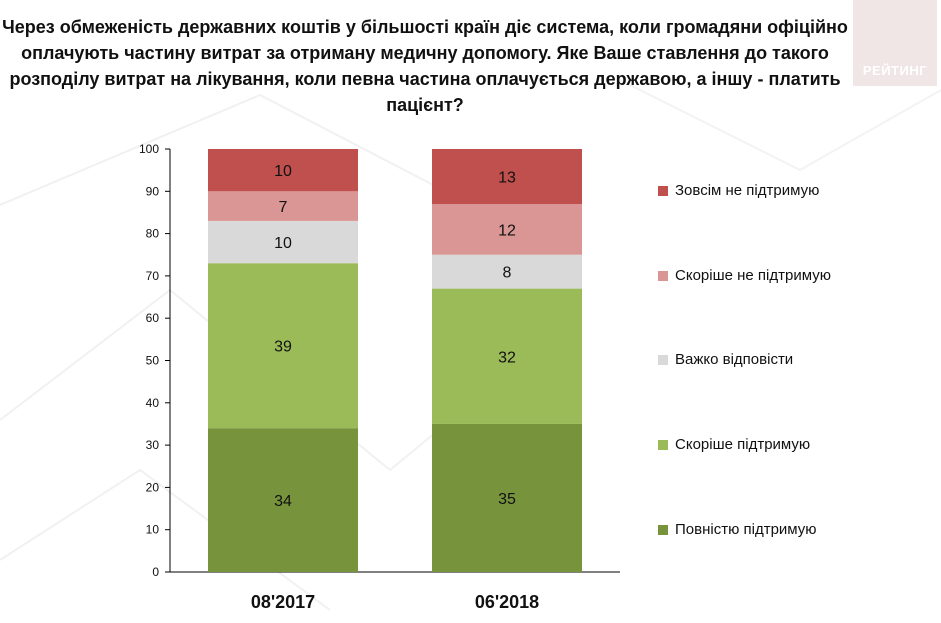 This screenshot has width=941, height=623. Describe the element at coordinates (734, 359) in the screenshot. I see `legend-label: Важко відповісти` at that location.